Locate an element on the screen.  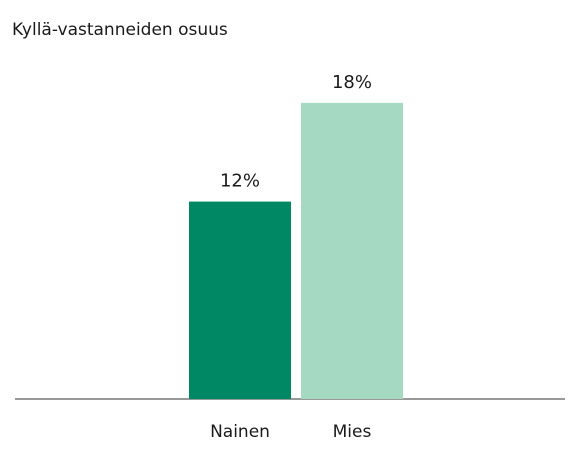
value-label: 18% is located at coordinates (352, 82).